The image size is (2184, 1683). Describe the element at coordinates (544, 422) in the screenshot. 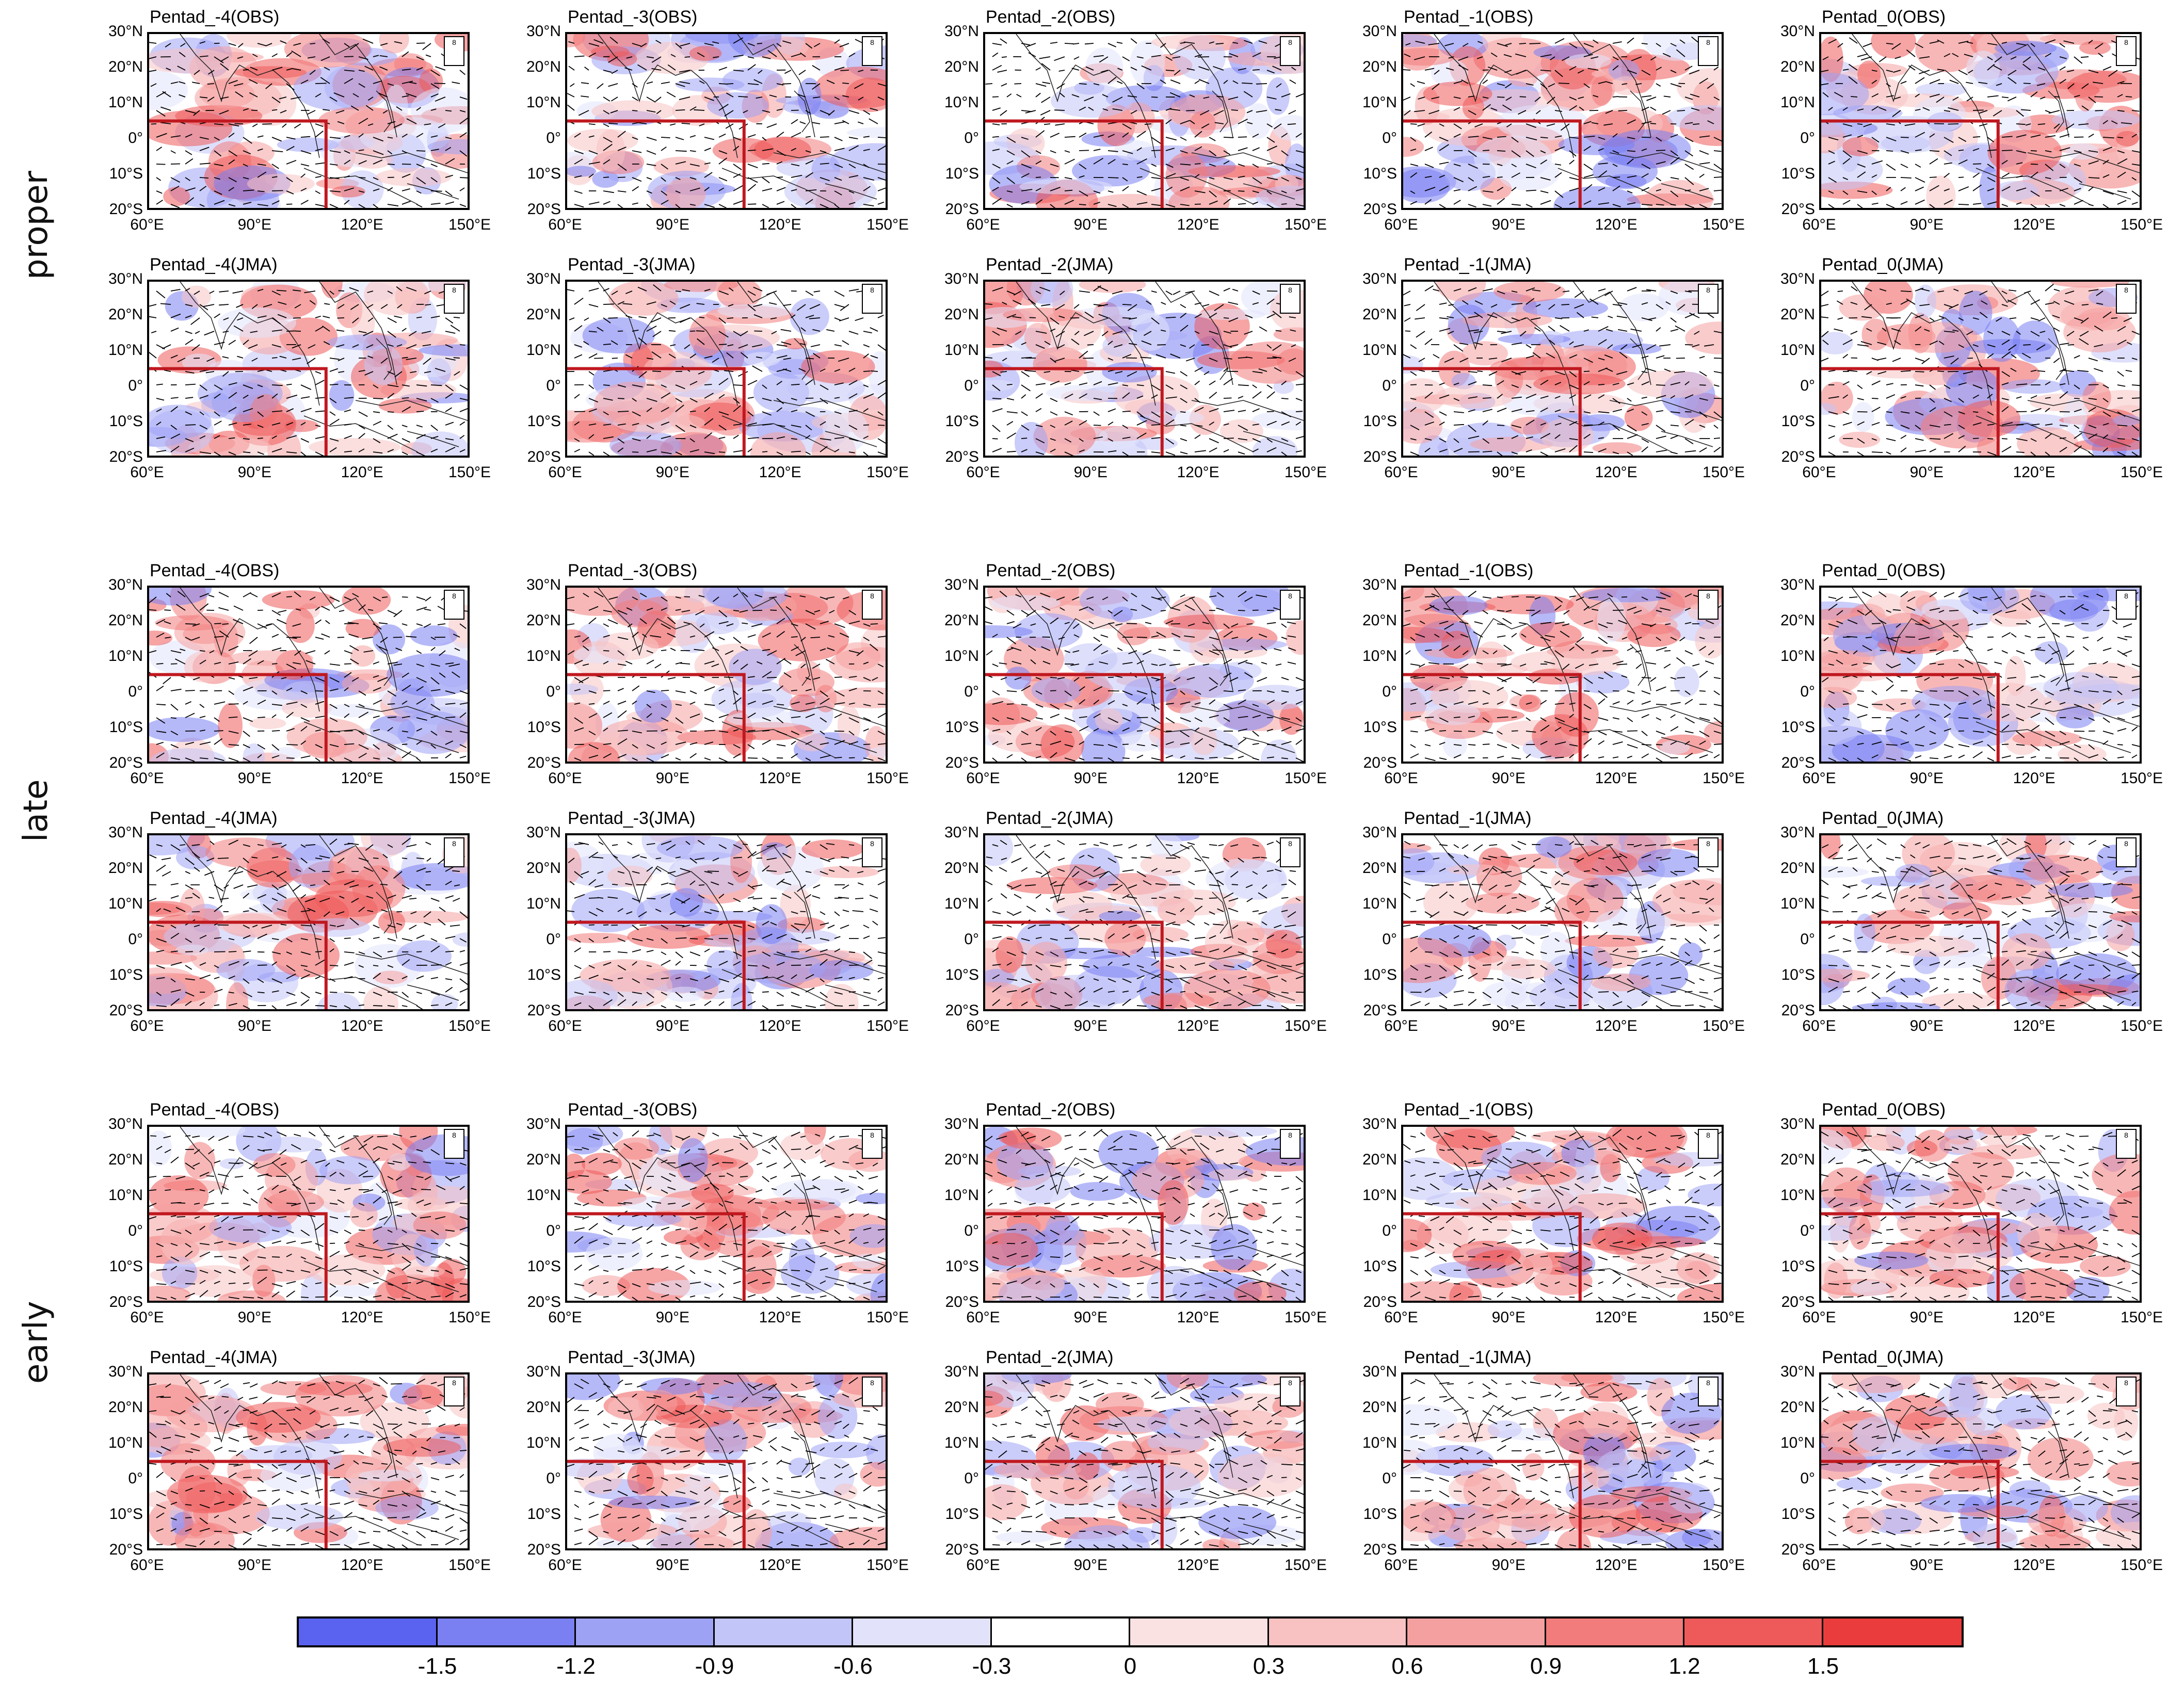

I see `lat-tick-label: 10°S` at that location.